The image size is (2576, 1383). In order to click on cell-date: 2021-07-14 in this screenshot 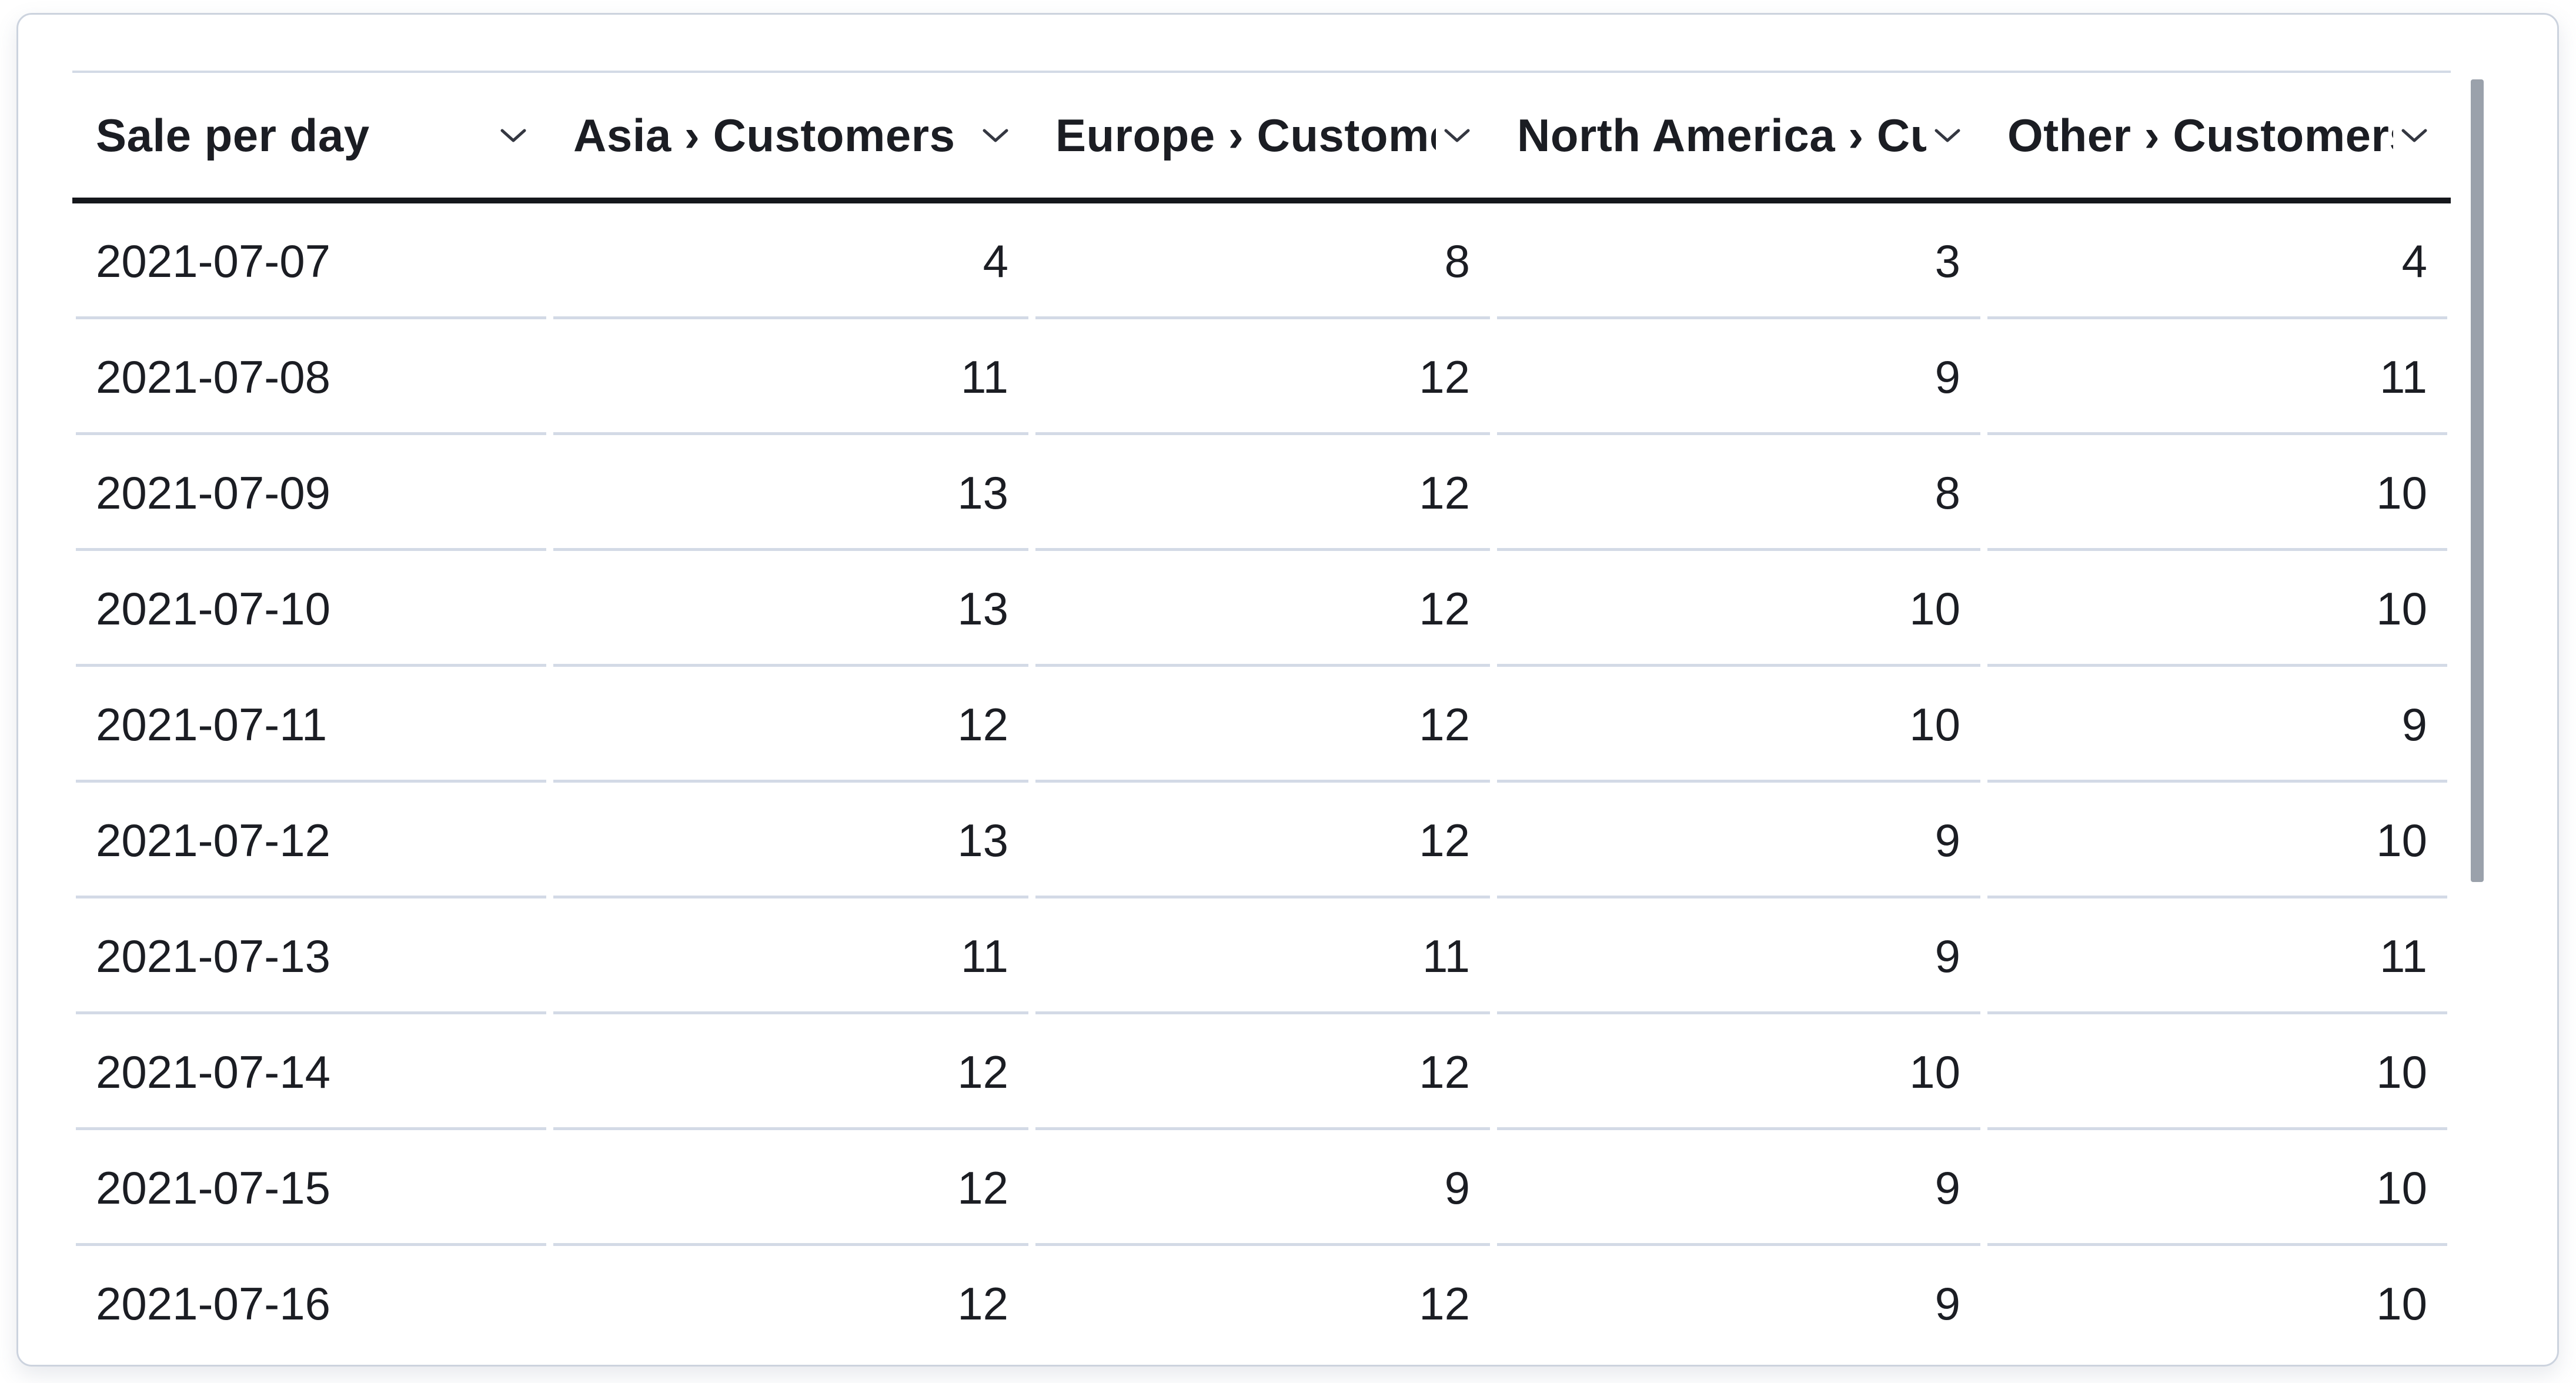, I will do `click(311, 1072)`.